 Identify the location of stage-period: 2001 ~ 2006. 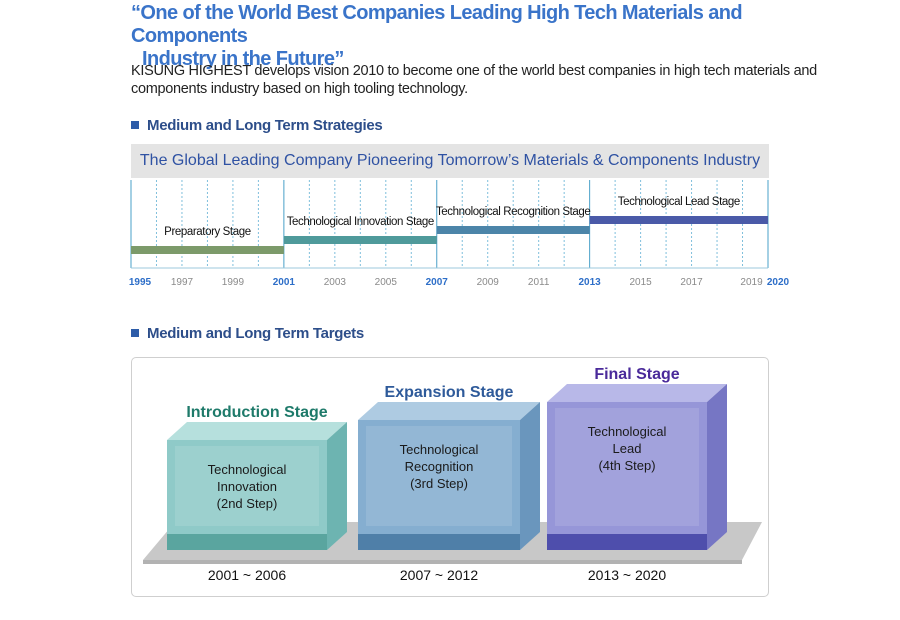
(247, 575).